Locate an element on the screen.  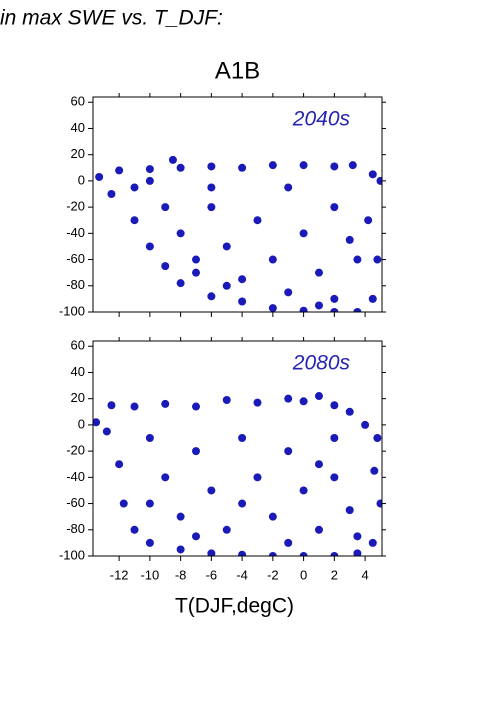
y-tick-label: -60 is located at coordinates (75, 502).